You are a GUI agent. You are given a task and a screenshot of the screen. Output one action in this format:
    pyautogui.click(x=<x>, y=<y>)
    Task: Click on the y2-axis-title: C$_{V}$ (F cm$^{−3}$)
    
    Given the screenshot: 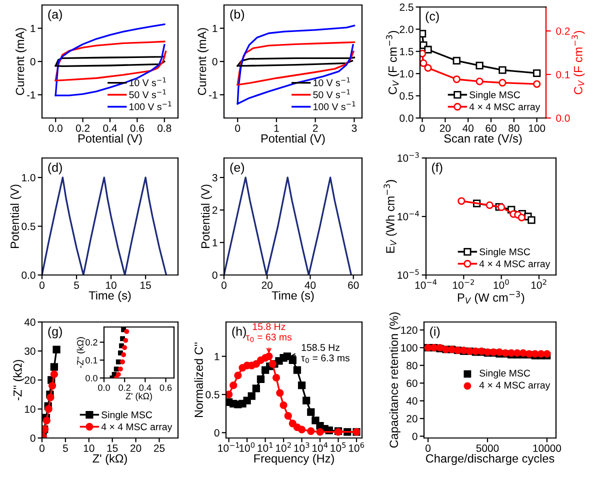 What is the action you would take?
    pyautogui.click(x=578, y=62)
    